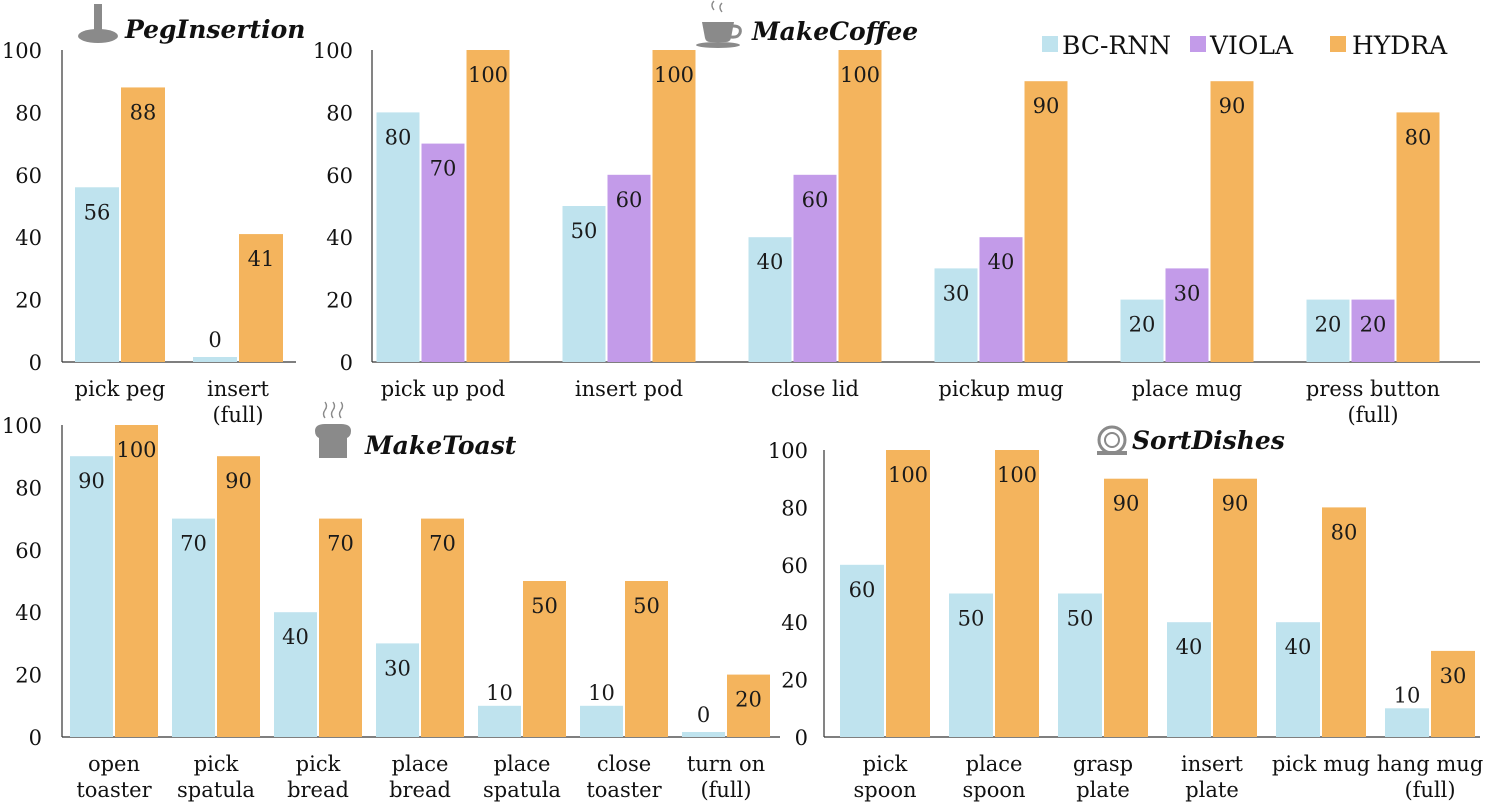 This screenshot has height=808, width=1492. I want to click on legend-label-bc_rnn: BC-RNN, so click(1116, 45).